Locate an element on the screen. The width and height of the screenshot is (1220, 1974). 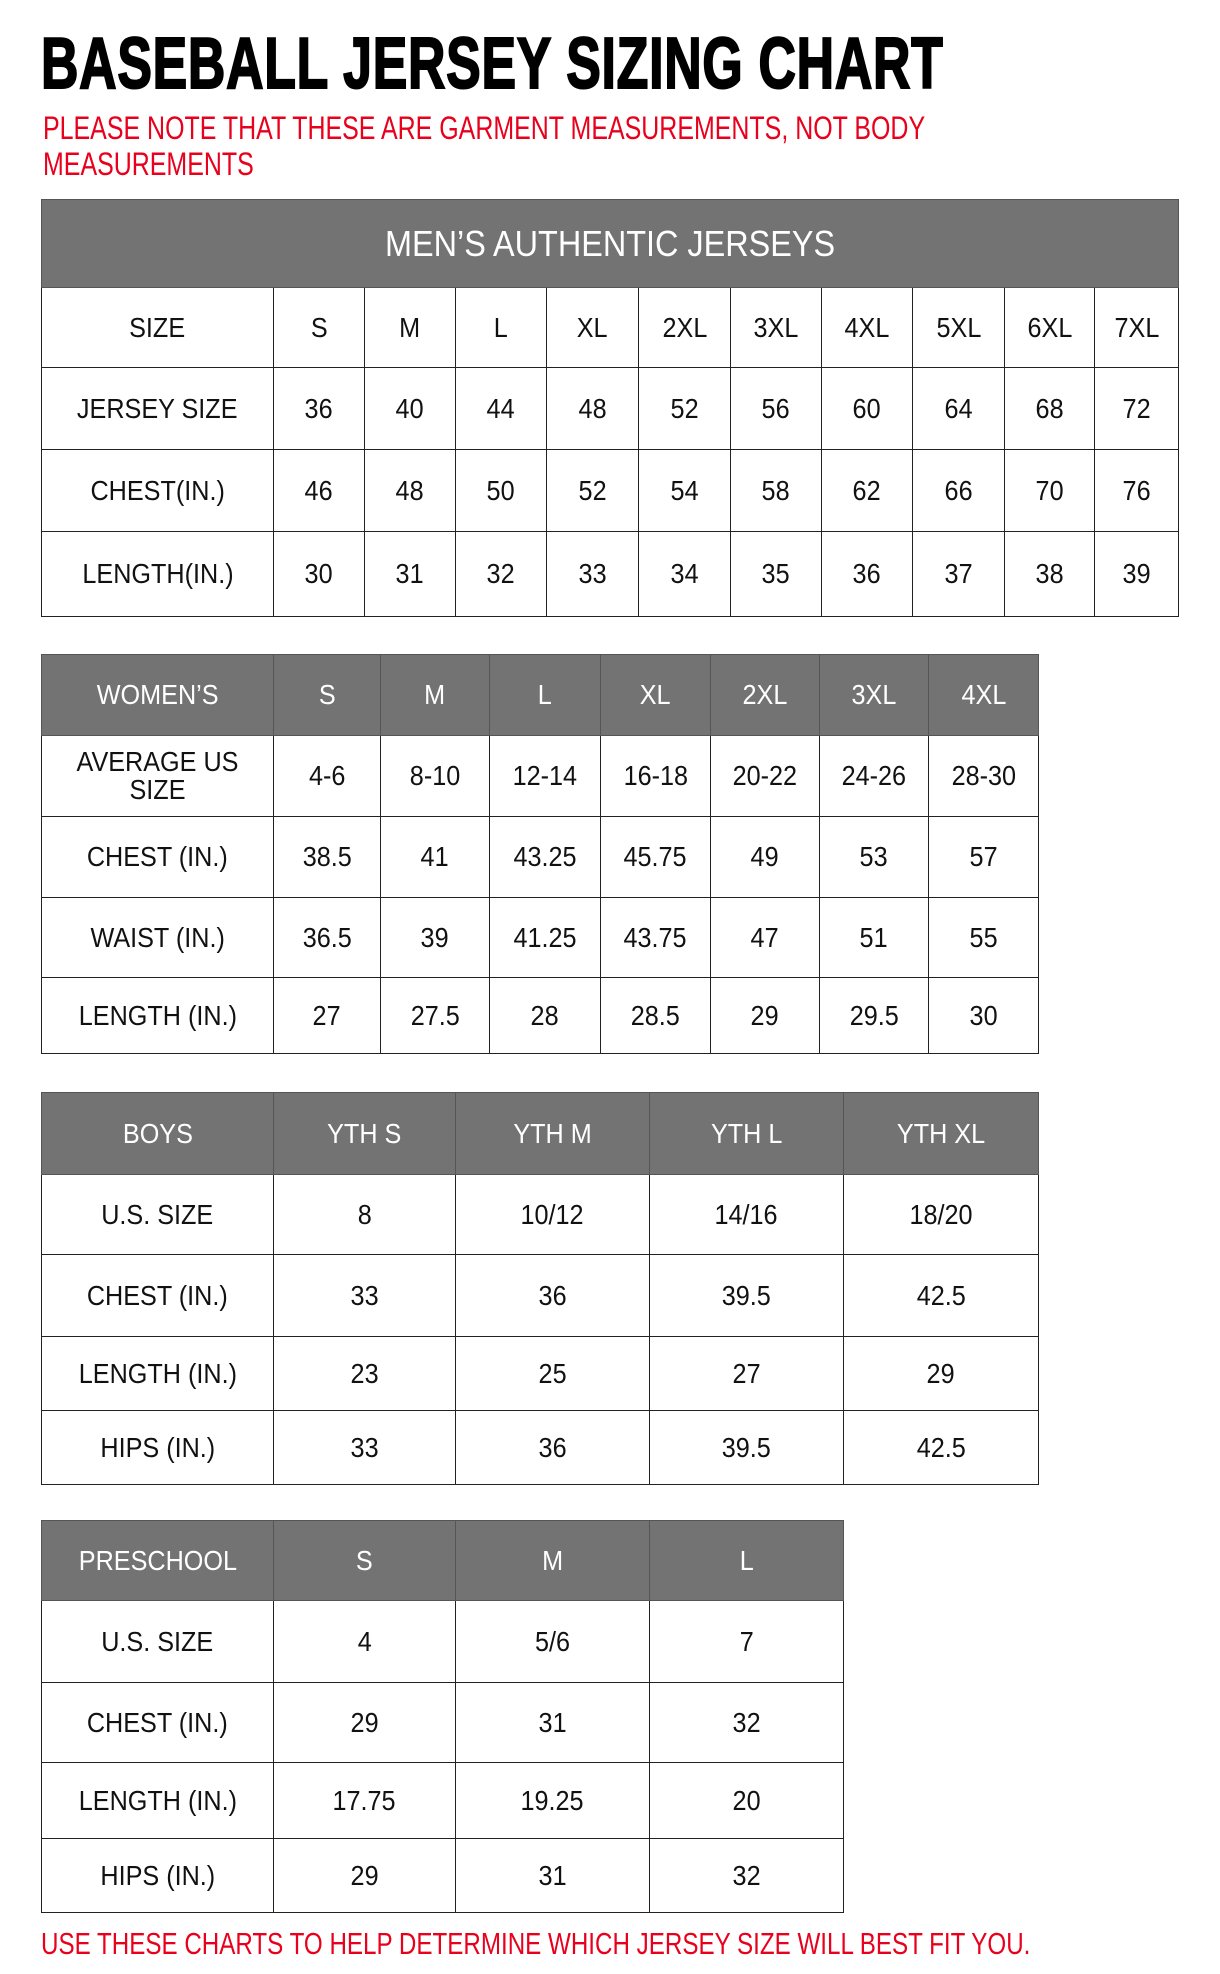
row-label: CHEST(IN.) is located at coordinates (157, 490).